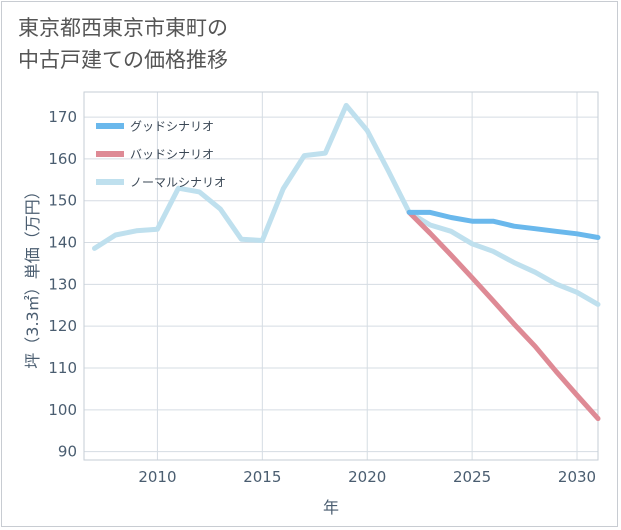  I want to click on legend-label: バッドシナリオ, so click(172, 155).